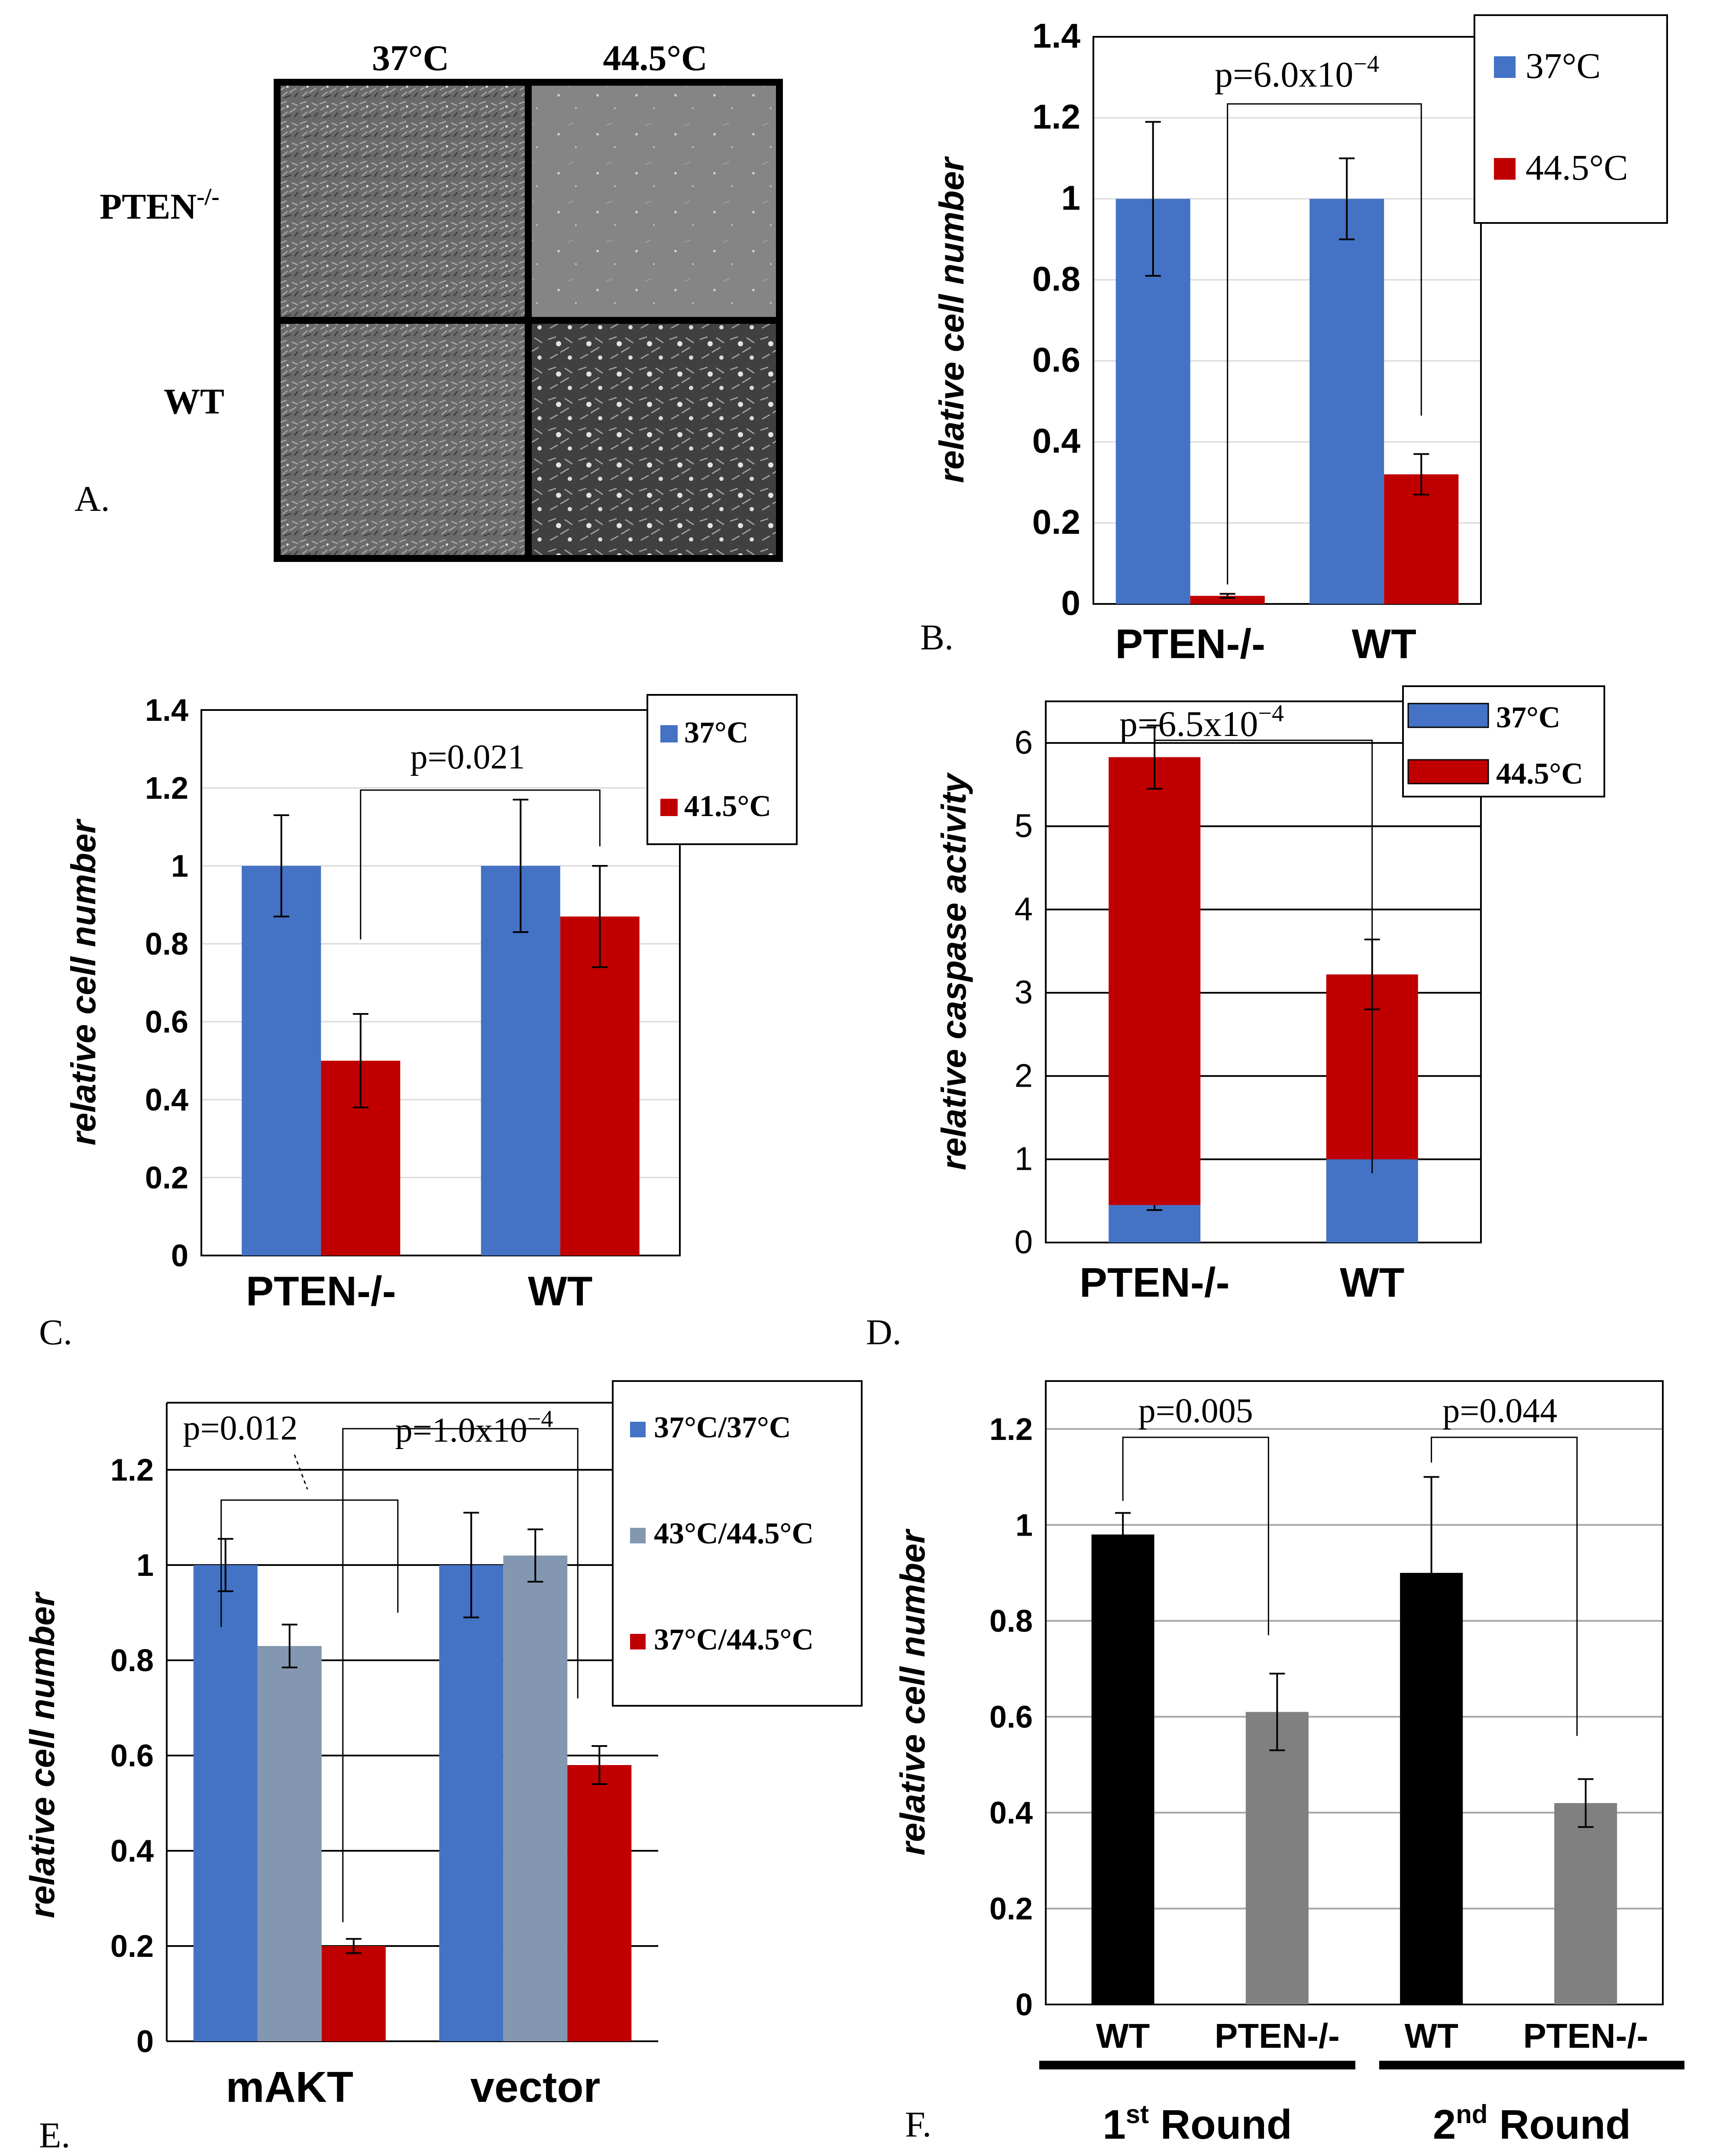  I want to click on p-value-e1: p=0.012, so click(240, 1428).